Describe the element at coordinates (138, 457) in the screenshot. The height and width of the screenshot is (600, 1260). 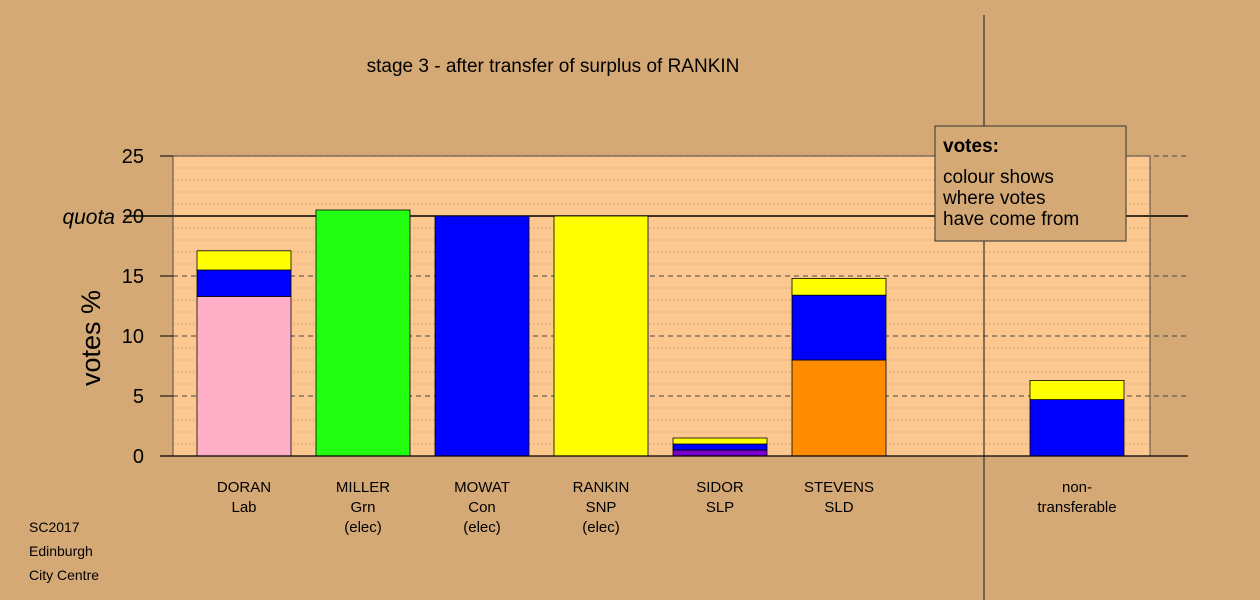
I see `y-tick-label: 0` at that location.